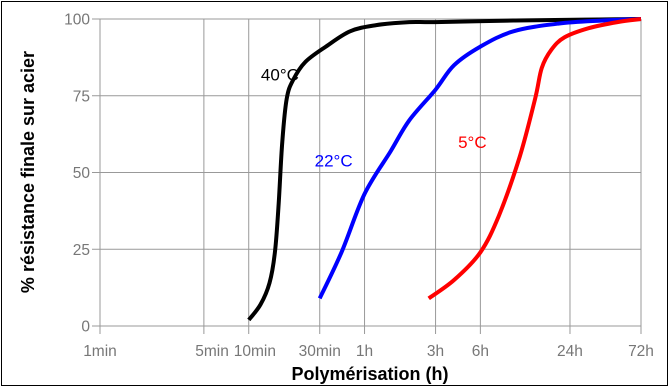 The image size is (671, 389). What do you see at coordinates (435, 351) in the screenshot?
I see `x-tick-label: 3h` at bounding box center [435, 351].